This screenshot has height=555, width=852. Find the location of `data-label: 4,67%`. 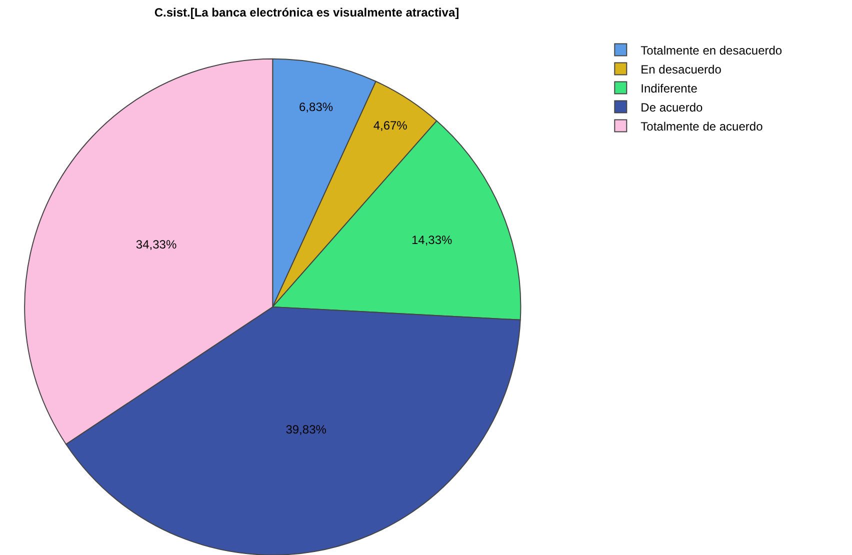

data-label: 4,67% is located at coordinates (390, 125).